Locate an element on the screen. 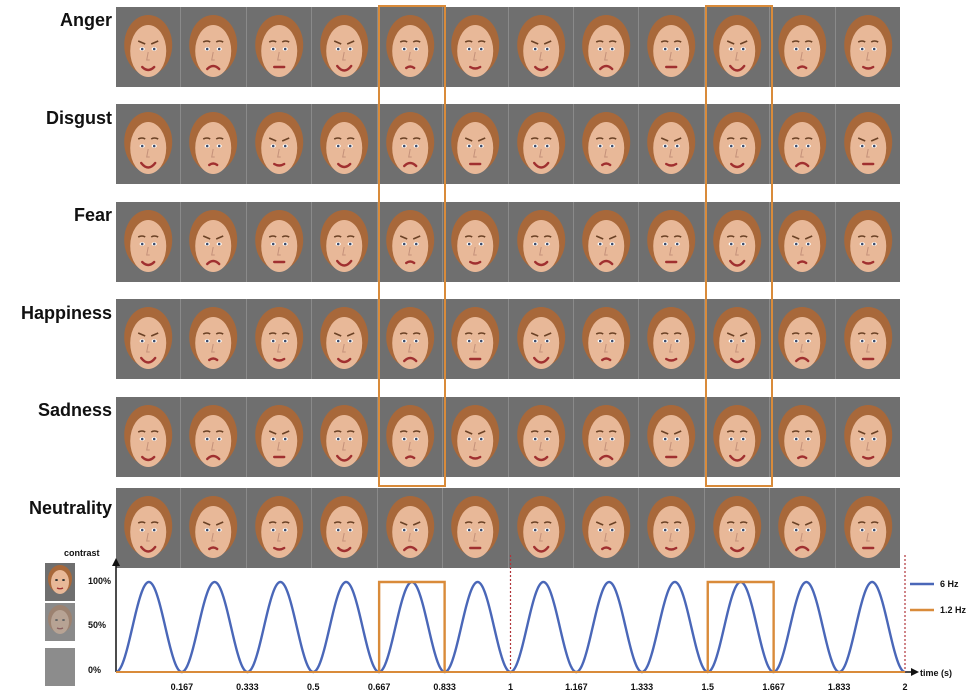 This screenshot has height=693, width=972. face-strip-fear is located at coordinates (508, 242).